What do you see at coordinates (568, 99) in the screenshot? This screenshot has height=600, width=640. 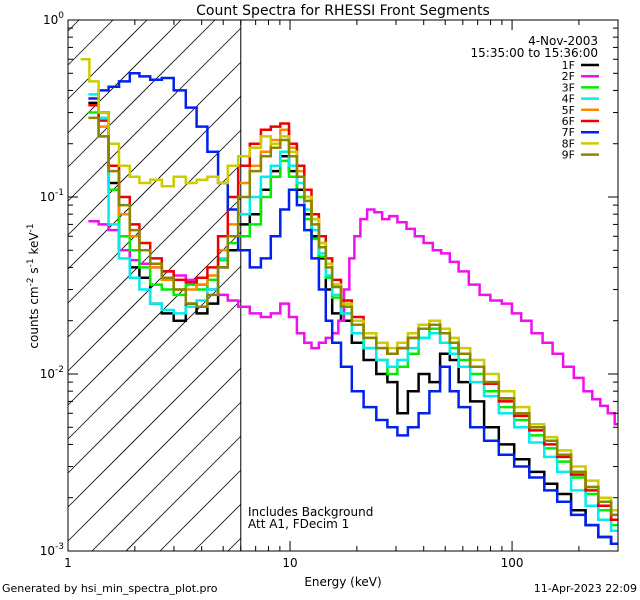 I see `legend-label: 4F` at bounding box center [568, 99].